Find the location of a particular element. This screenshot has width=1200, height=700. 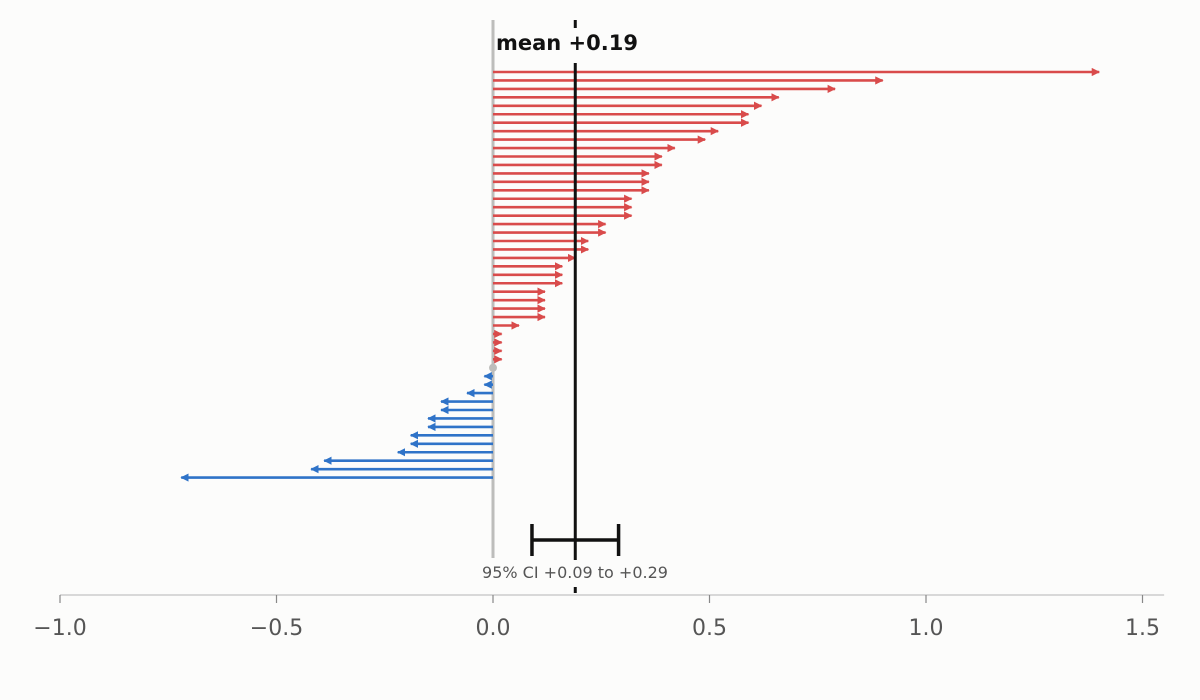

x-axis: −1.0 −0.5 0.0 0.5 1.0 1.5 is located at coordinates (599, 617).